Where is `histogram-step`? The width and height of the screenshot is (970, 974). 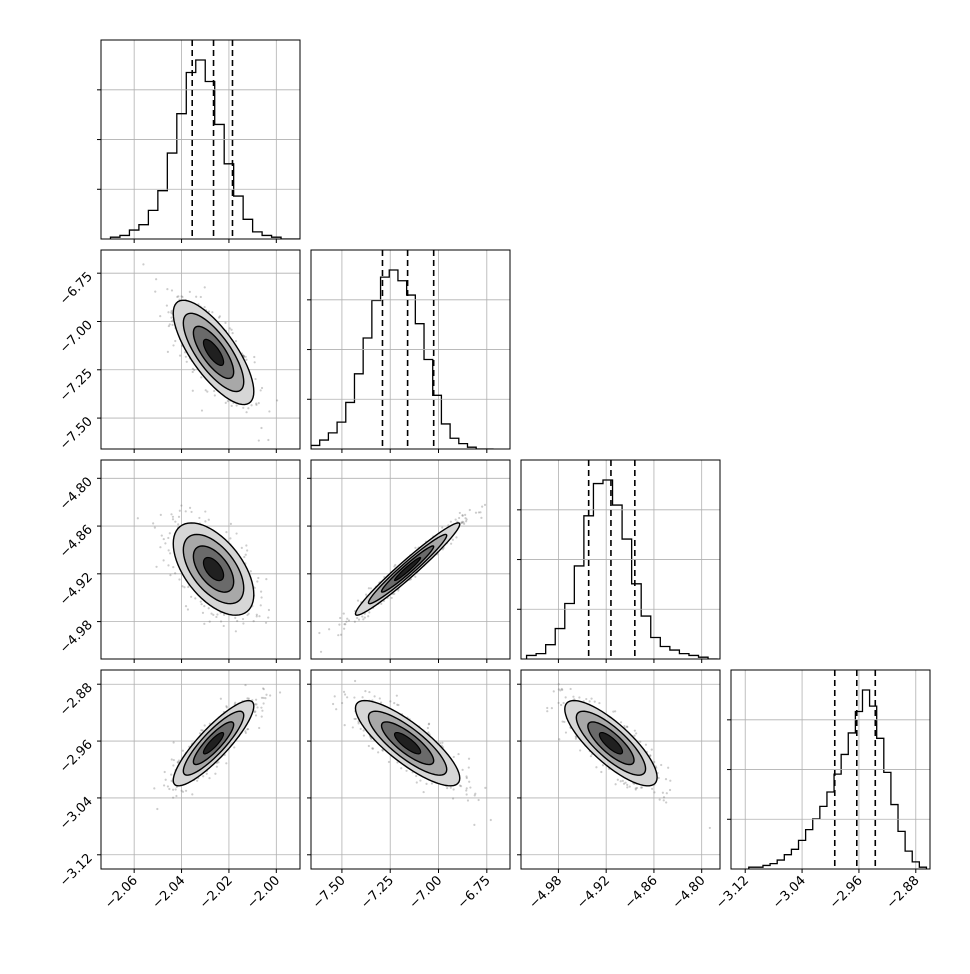
histogram-step is located at coordinates (402, 359).